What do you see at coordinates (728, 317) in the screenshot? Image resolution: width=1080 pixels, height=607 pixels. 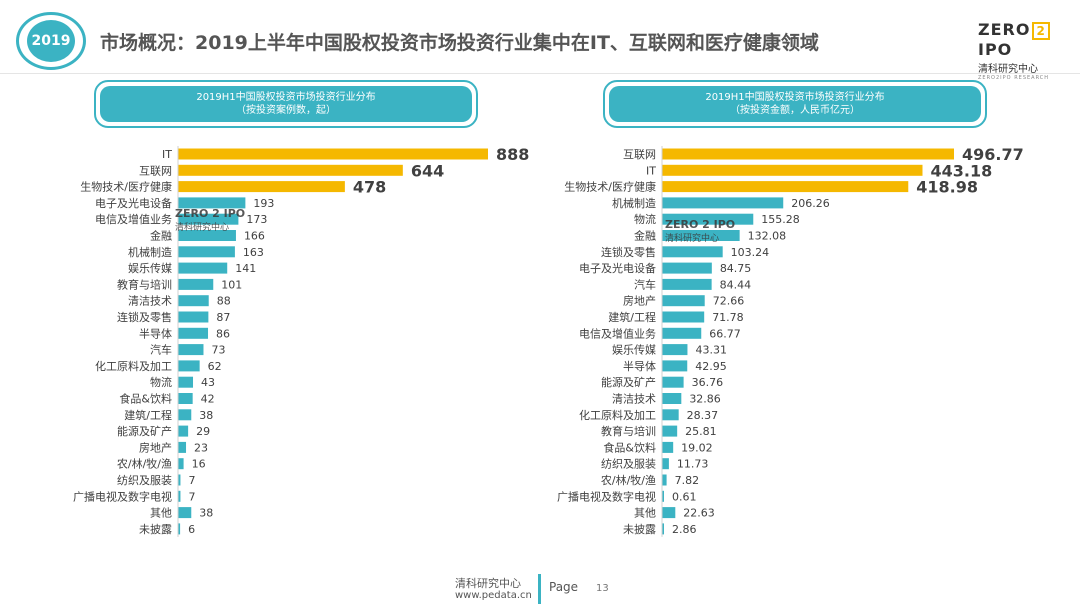 I see `right-value-label: 71.78` at bounding box center [728, 317].